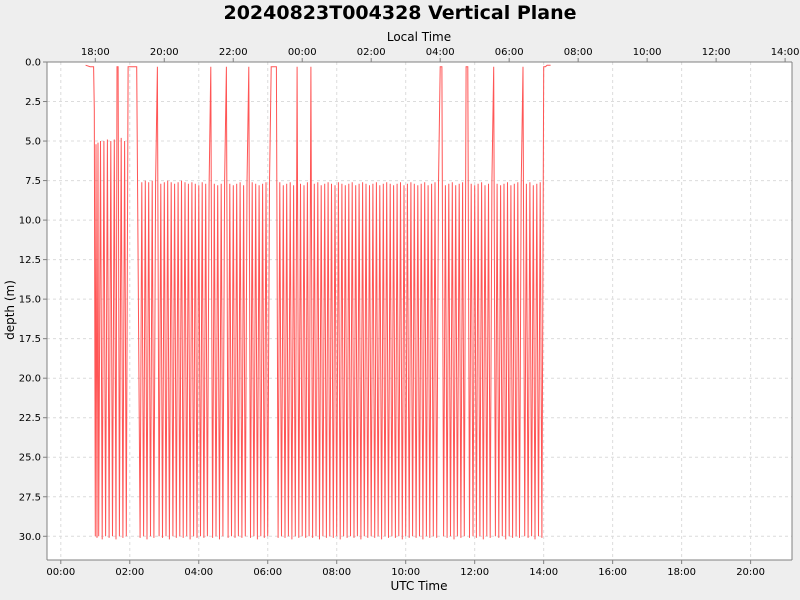  Describe the element at coordinates (267, 572) in the screenshot. I see `x-tick-label: 06:00` at that location.